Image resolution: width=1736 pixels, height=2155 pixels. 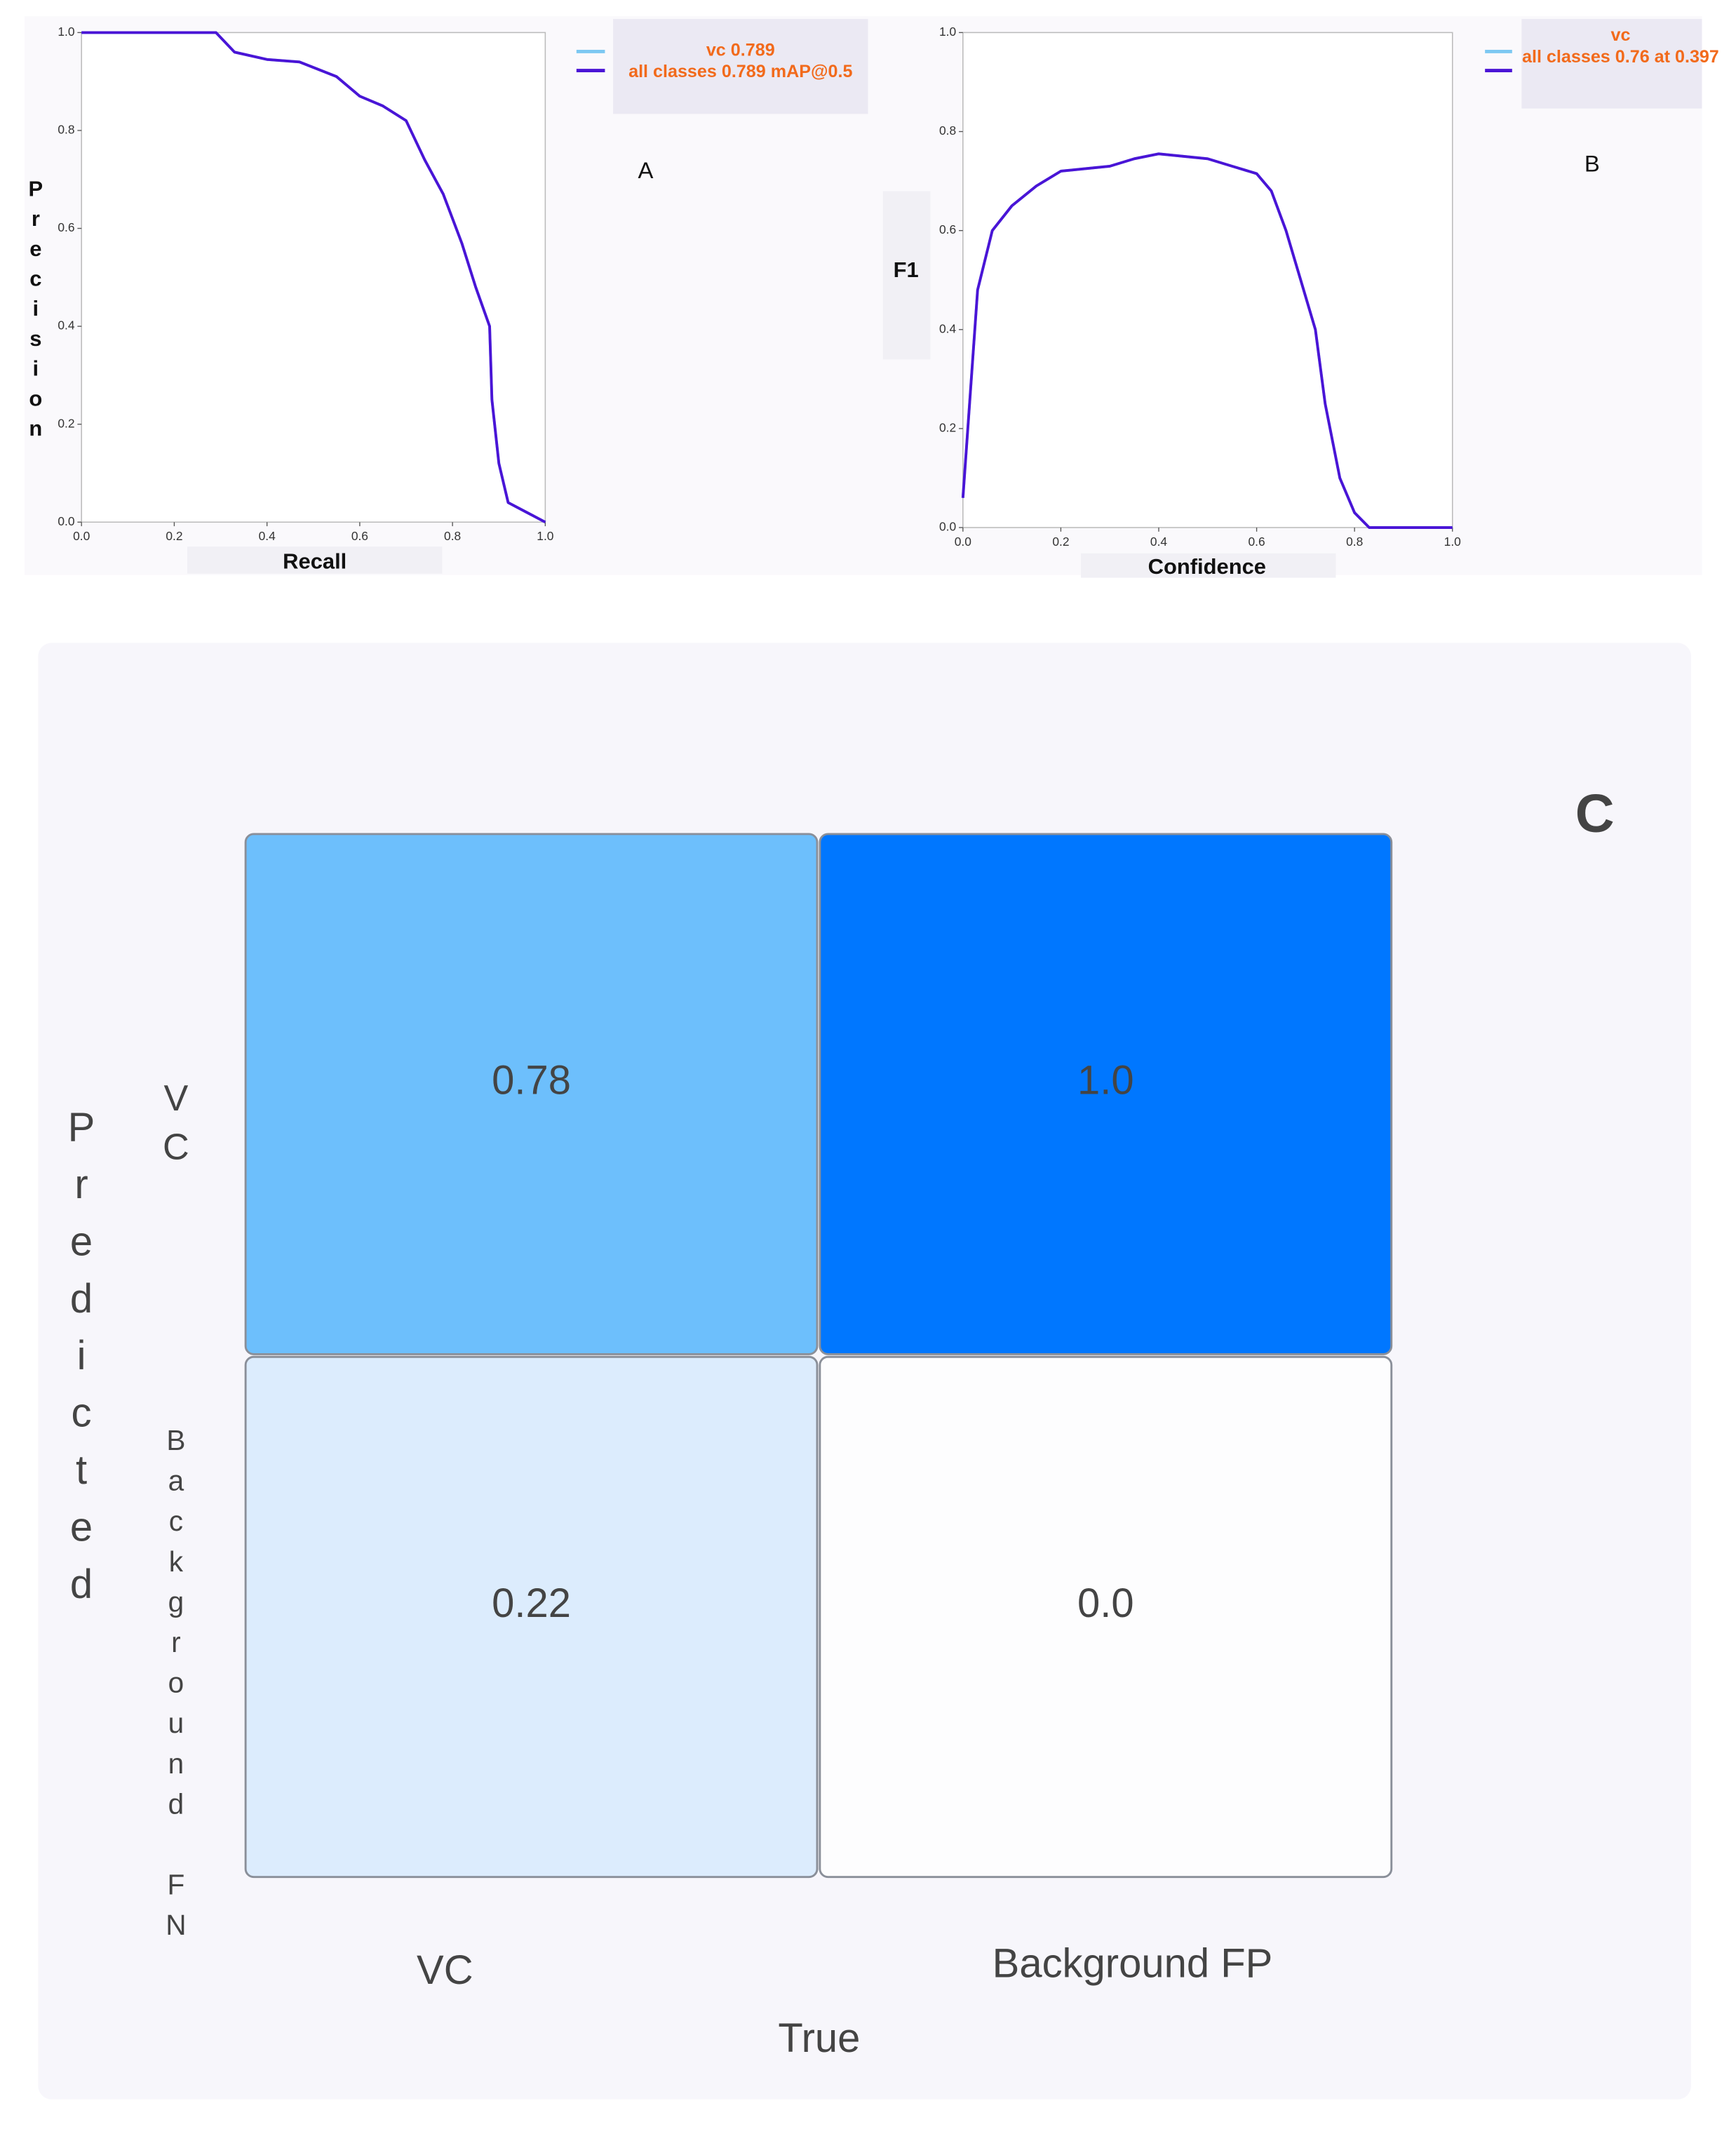 I want to click on legend: vc 0.789 all classes 0.789 mAP@0.5, so click(x=740, y=60).